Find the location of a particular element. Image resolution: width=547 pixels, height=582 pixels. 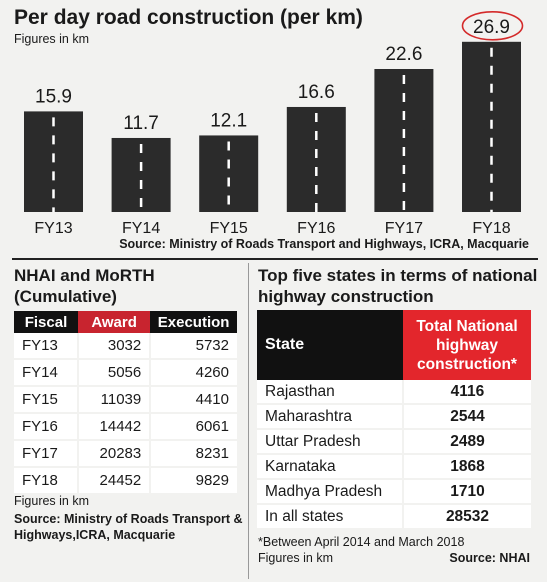

table-row: In all states 28532 is located at coordinates (394, 517).